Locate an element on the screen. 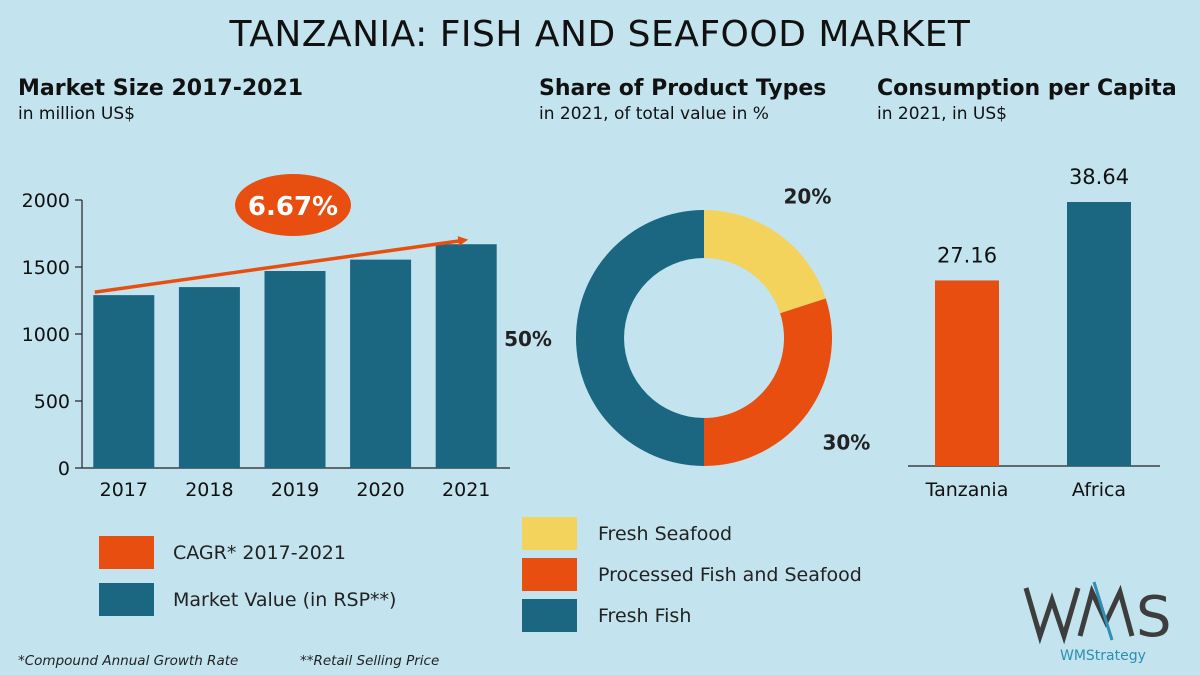  bar-2020 is located at coordinates (381, 363).